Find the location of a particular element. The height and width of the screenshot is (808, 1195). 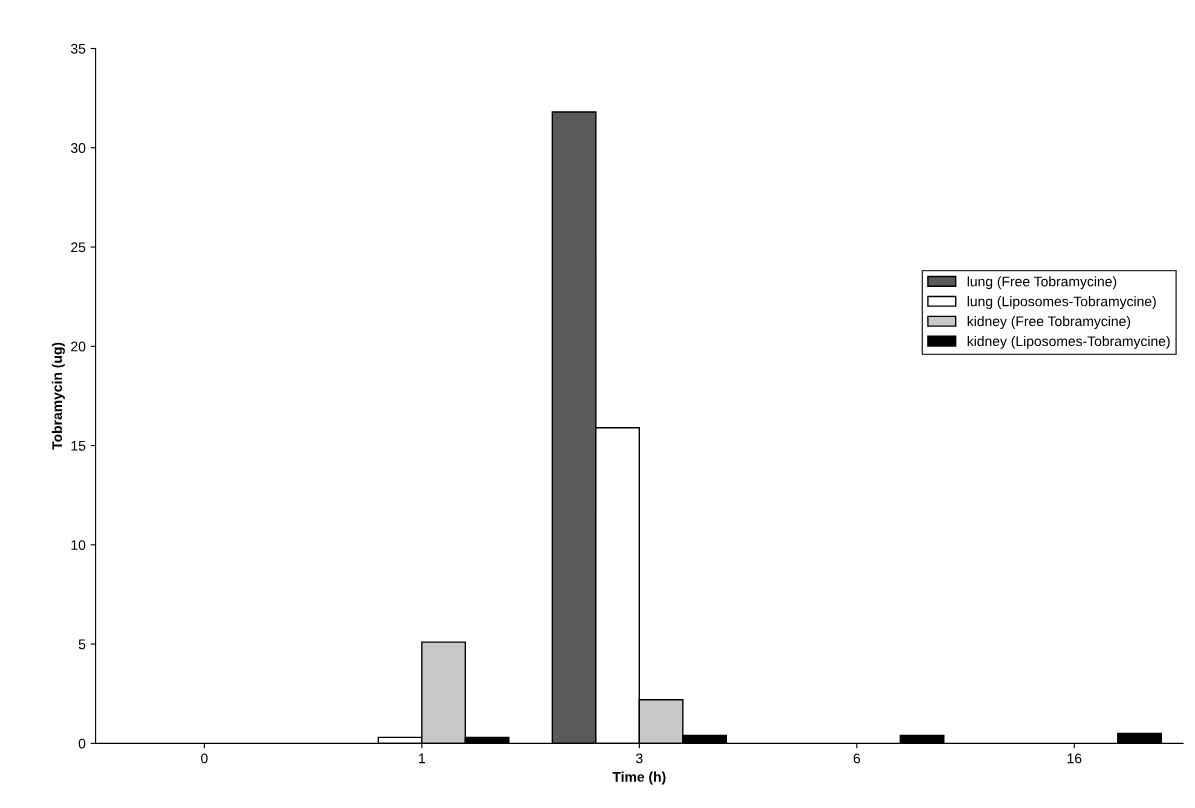

y-tick-label: 0 is located at coordinates (82, 743).